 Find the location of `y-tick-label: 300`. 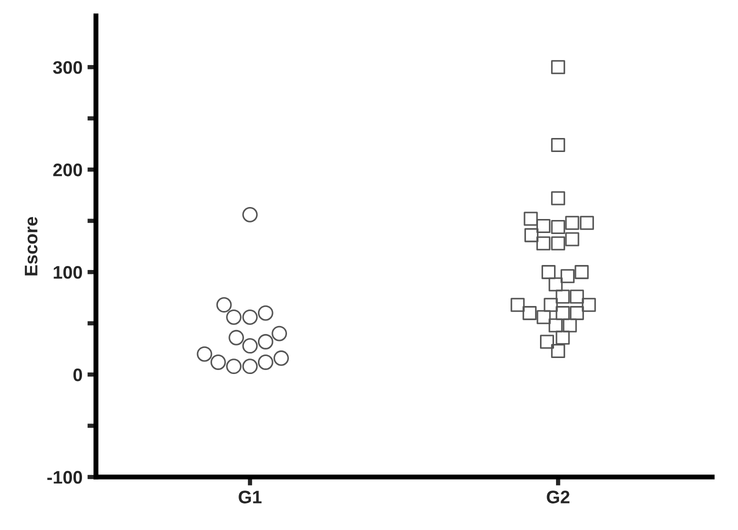

y-tick-label: 300 is located at coordinates (67, 67).